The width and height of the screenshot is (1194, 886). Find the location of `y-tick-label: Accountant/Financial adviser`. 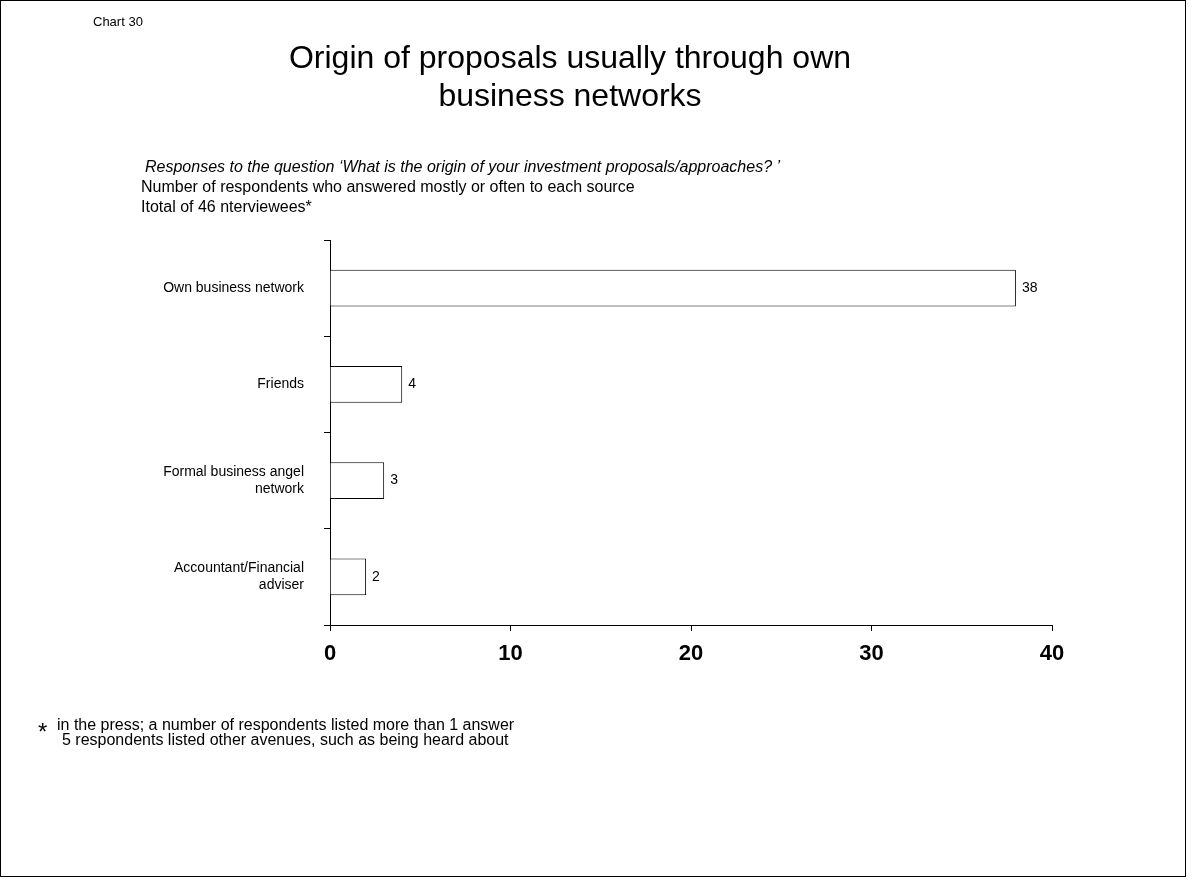

y-tick-label: Accountant/Financial adviser is located at coordinates (239, 576).